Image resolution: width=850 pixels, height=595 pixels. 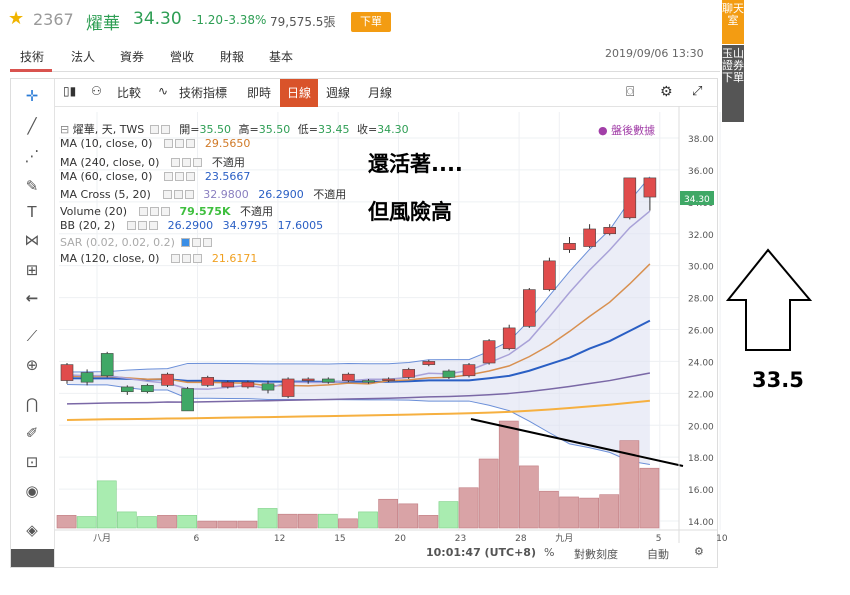 What do you see at coordinates (339, 539) in the screenshot?
I see `time-tick-label: 15` at bounding box center [339, 539].